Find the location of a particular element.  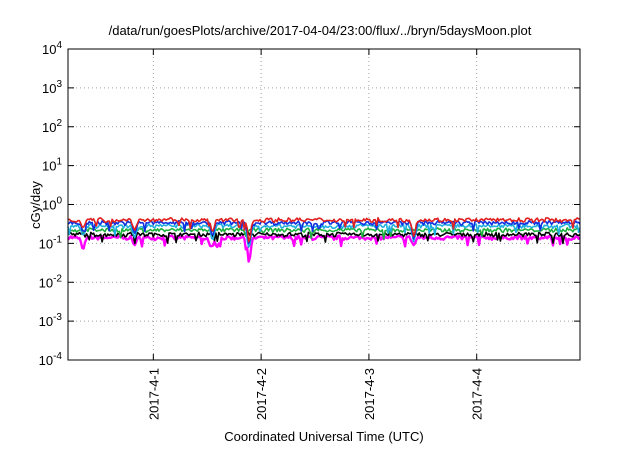

x-tick-label: 2017-4-4 is located at coordinates (477, 394).